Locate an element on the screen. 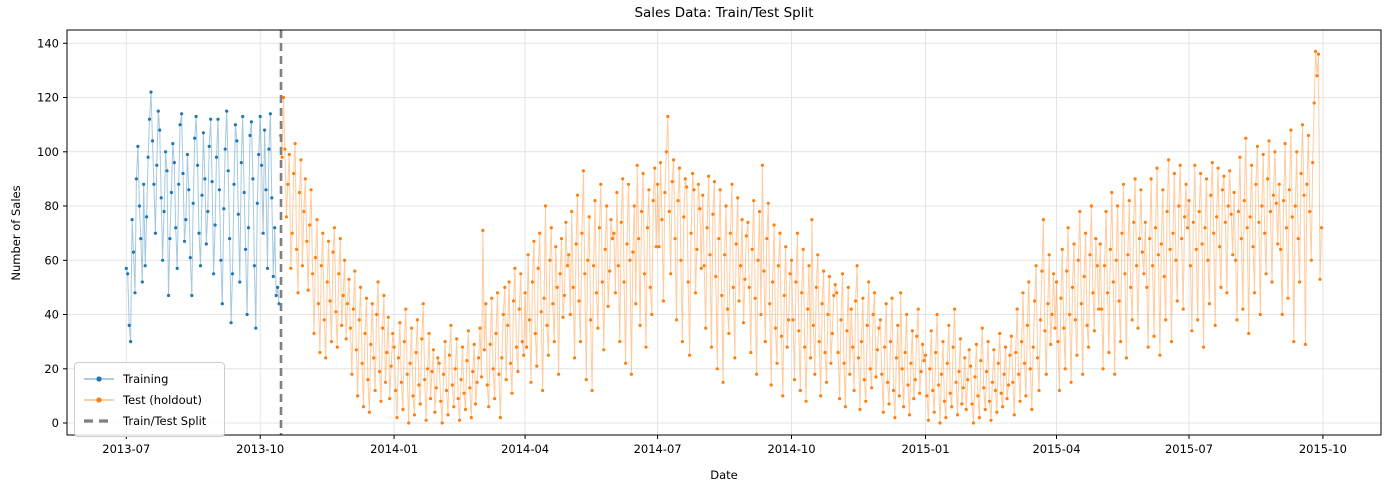 The width and height of the screenshot is (1389, 490). svg-text: 2015-10 is located at coordinates (1323, 449).